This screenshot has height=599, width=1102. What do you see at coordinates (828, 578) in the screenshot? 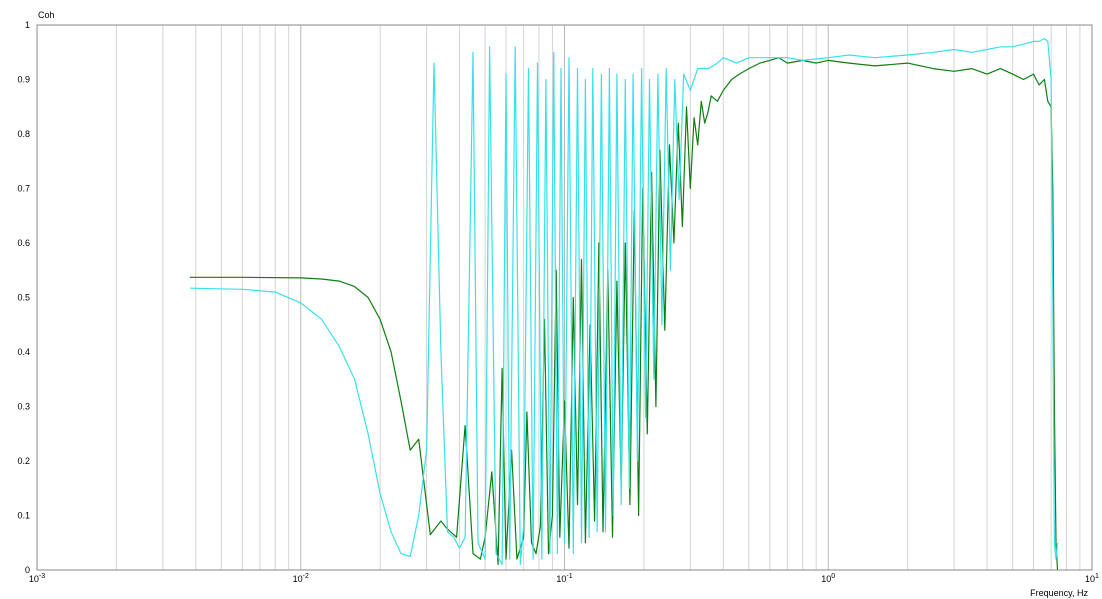
I see `x-tick-label: 10⁰` at bounding box center [828, 578].